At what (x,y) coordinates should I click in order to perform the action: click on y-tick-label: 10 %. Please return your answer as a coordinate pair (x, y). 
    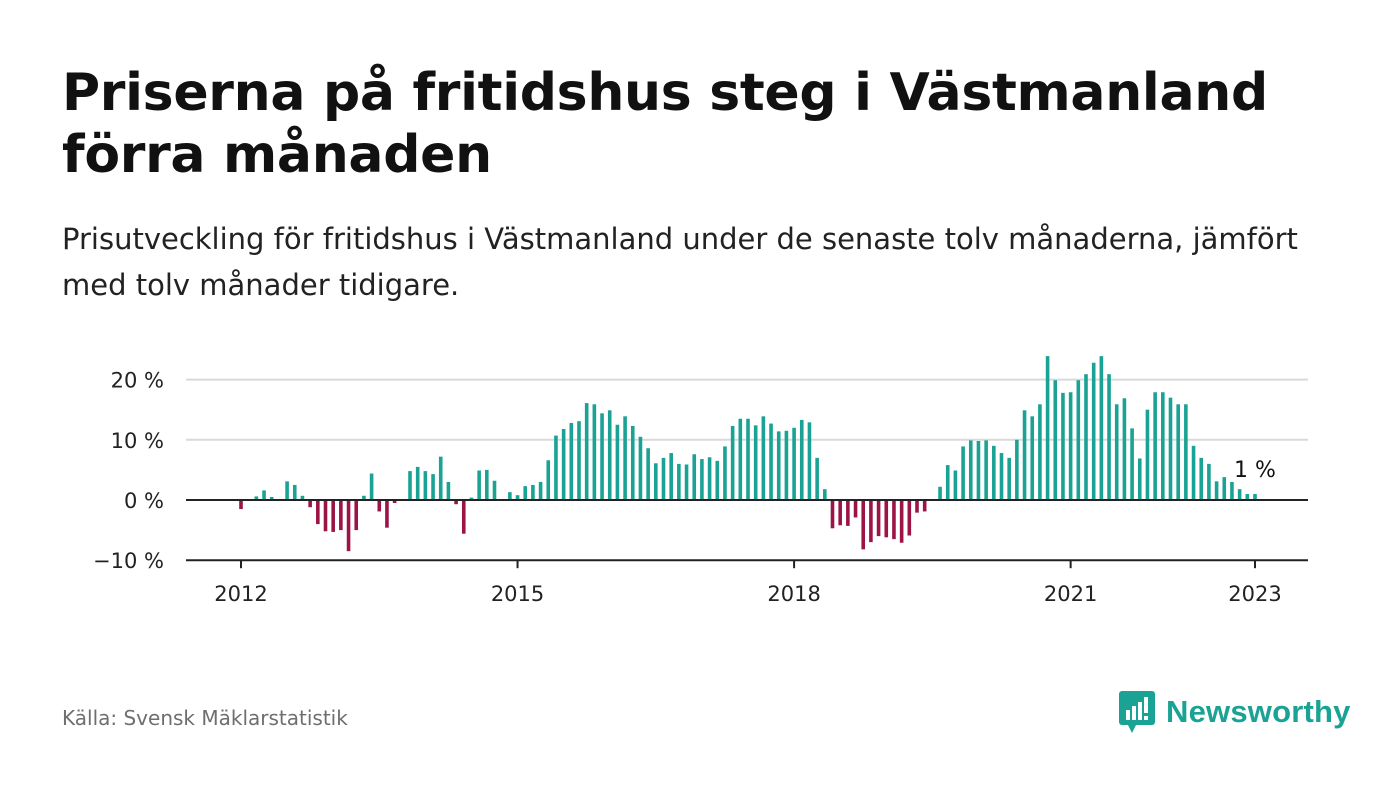
    Looking at the image, I should click on (137, 441).